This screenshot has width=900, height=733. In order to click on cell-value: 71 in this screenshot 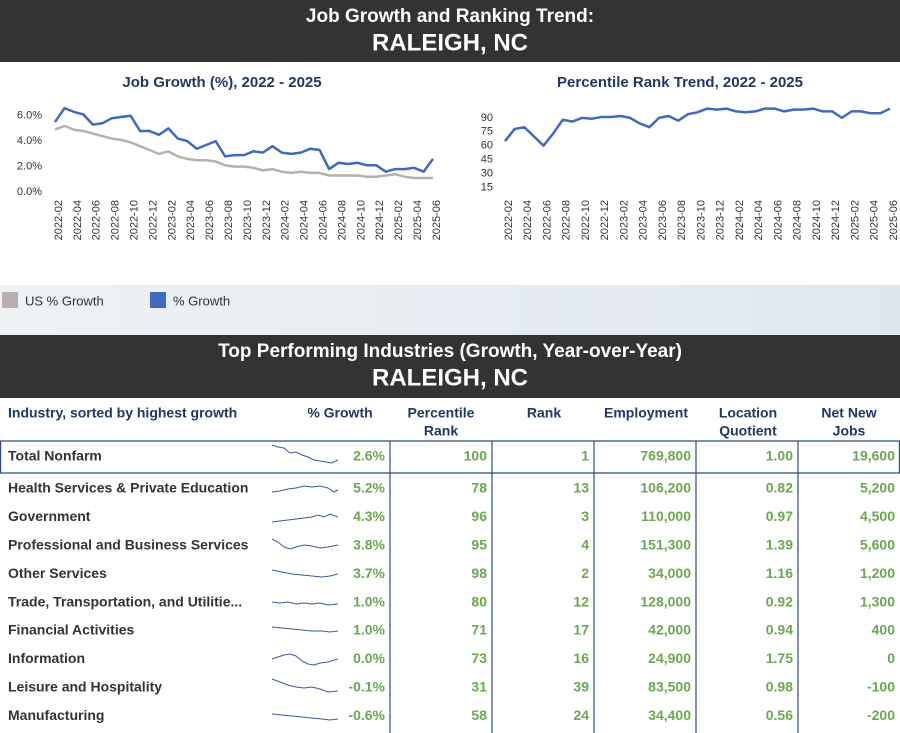, I will do `click(479, 630)`.